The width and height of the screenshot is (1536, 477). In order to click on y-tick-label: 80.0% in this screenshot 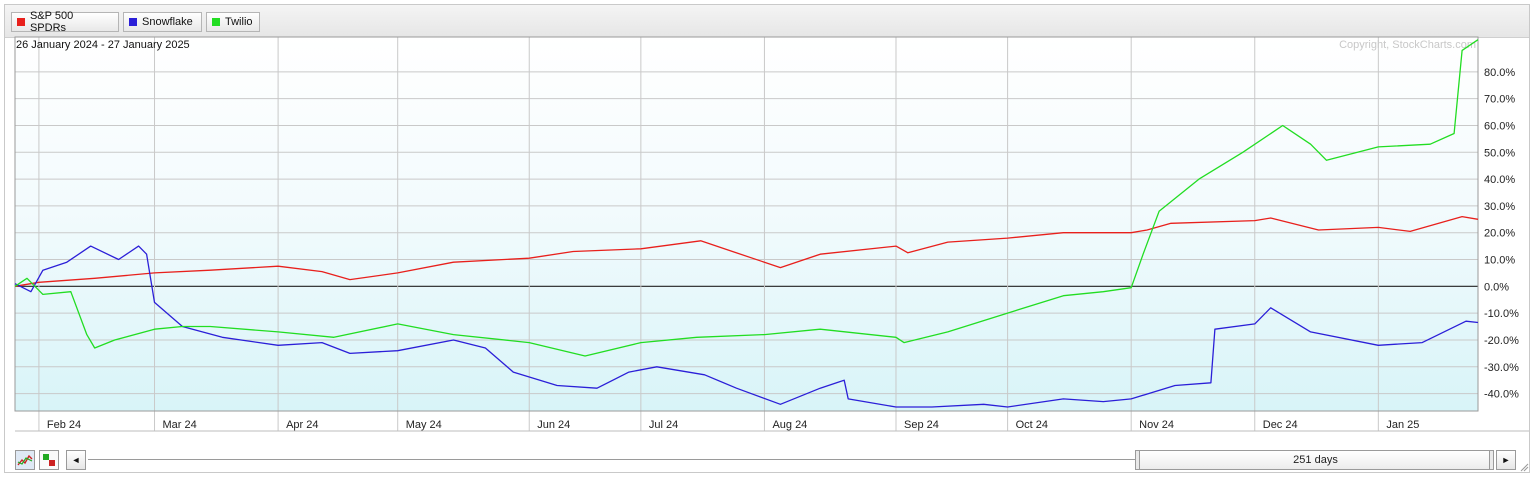, I will do `click(1499, 73)`.